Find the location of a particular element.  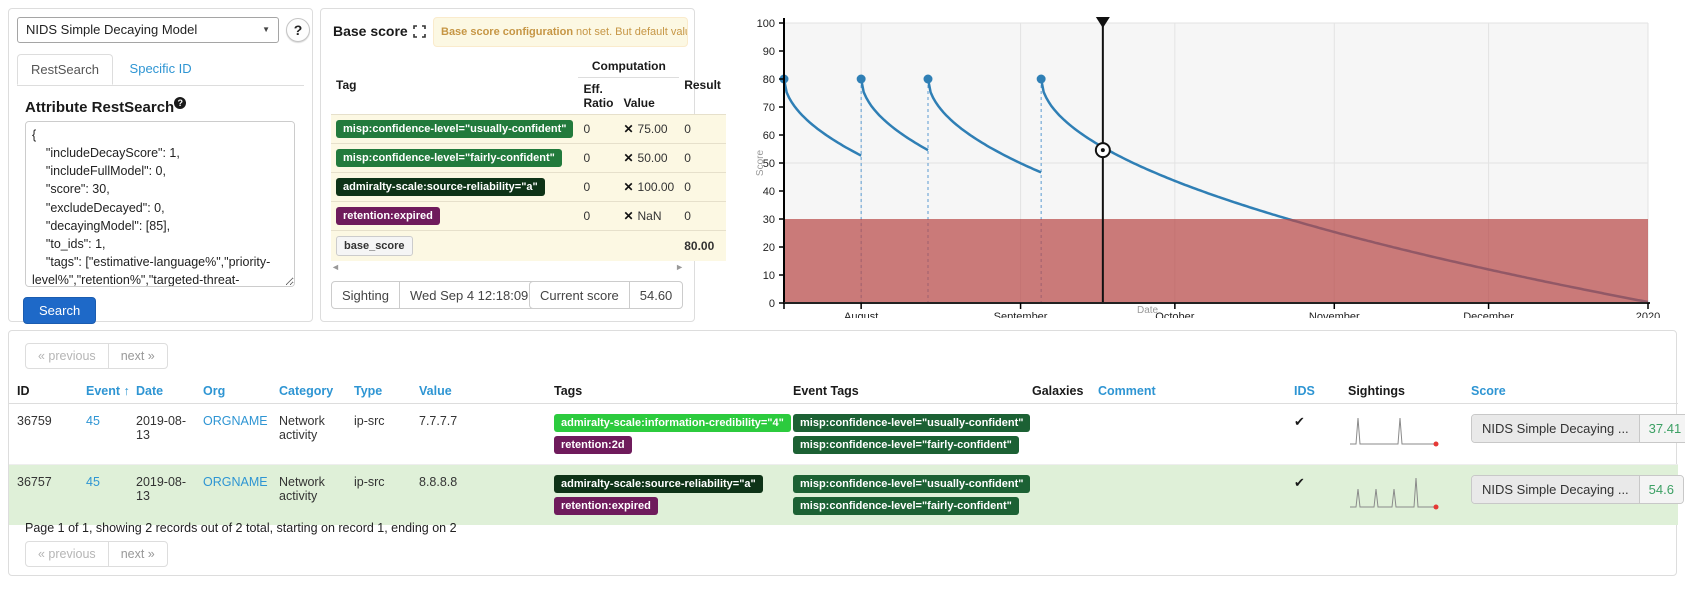

chevron-down-icon: ▼ is located at coordinates (266, 29).